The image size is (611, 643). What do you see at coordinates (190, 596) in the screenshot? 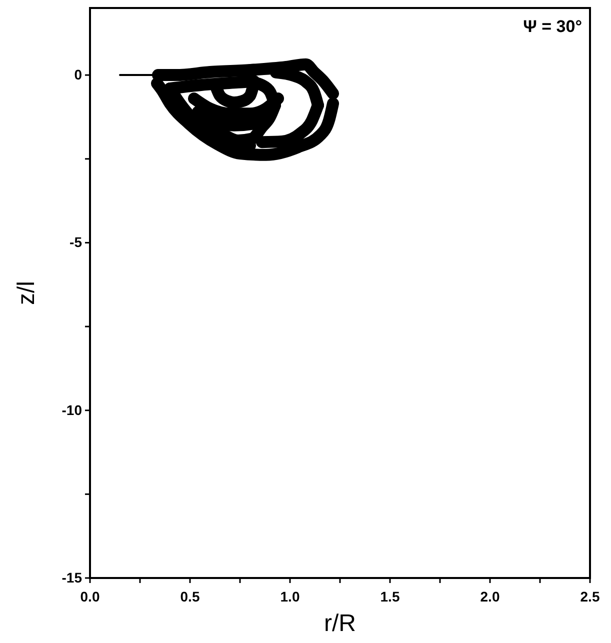
I see `x-tick-label: 0.5` at bounding box center [190, 596].